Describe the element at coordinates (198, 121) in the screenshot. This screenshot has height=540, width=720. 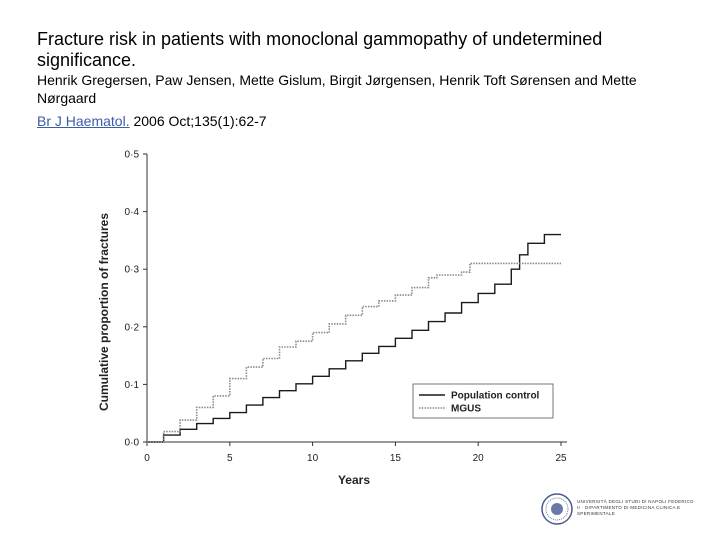
I see `citation-details: 2006 Oct;135(1):62-7` at that location.